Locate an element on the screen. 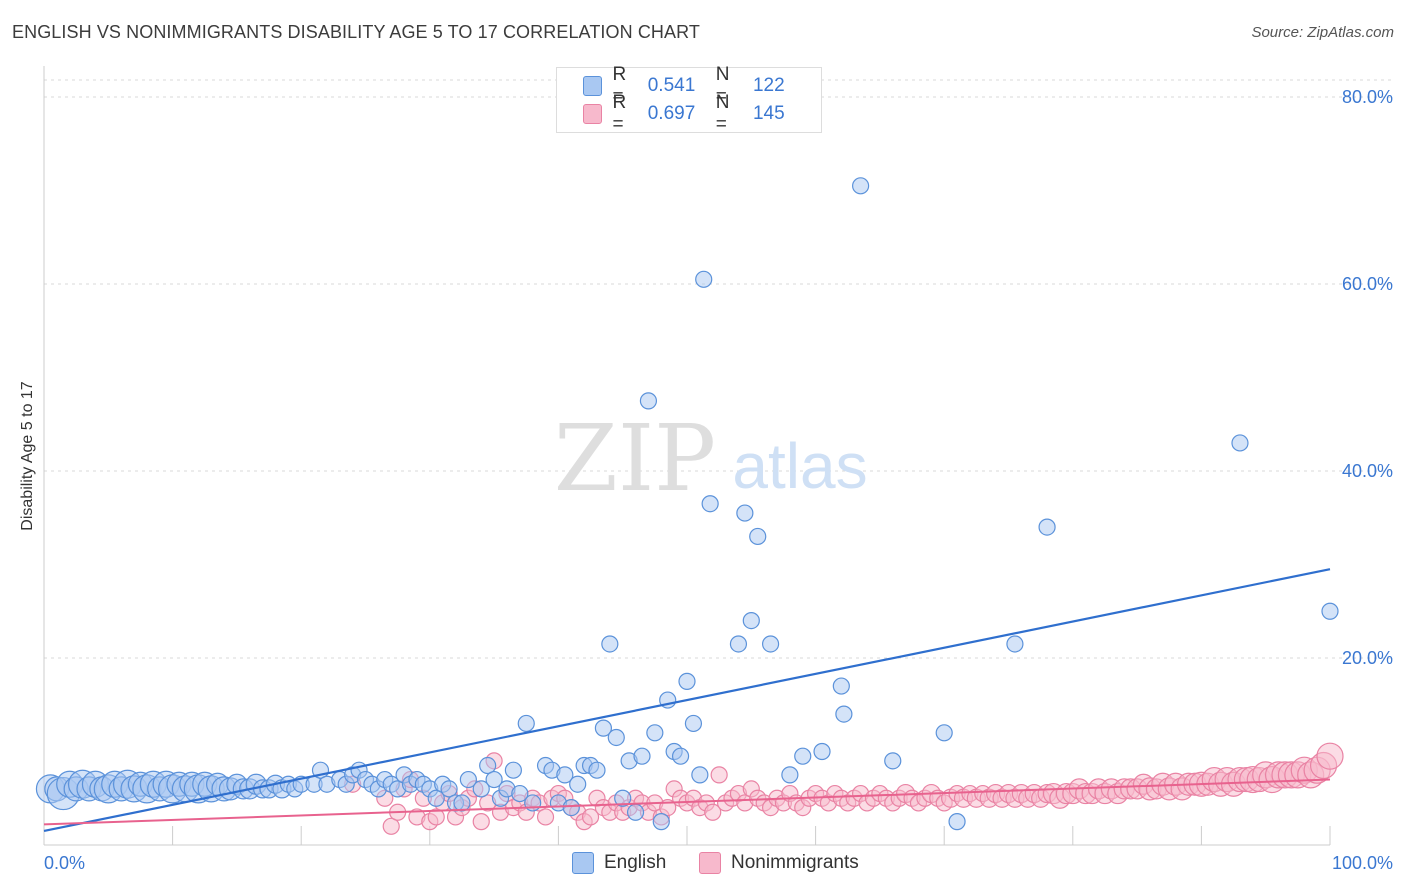 This screenshot has width=1406, height=892. watermark-atlas: atlas is located at coordinates (799, 466).